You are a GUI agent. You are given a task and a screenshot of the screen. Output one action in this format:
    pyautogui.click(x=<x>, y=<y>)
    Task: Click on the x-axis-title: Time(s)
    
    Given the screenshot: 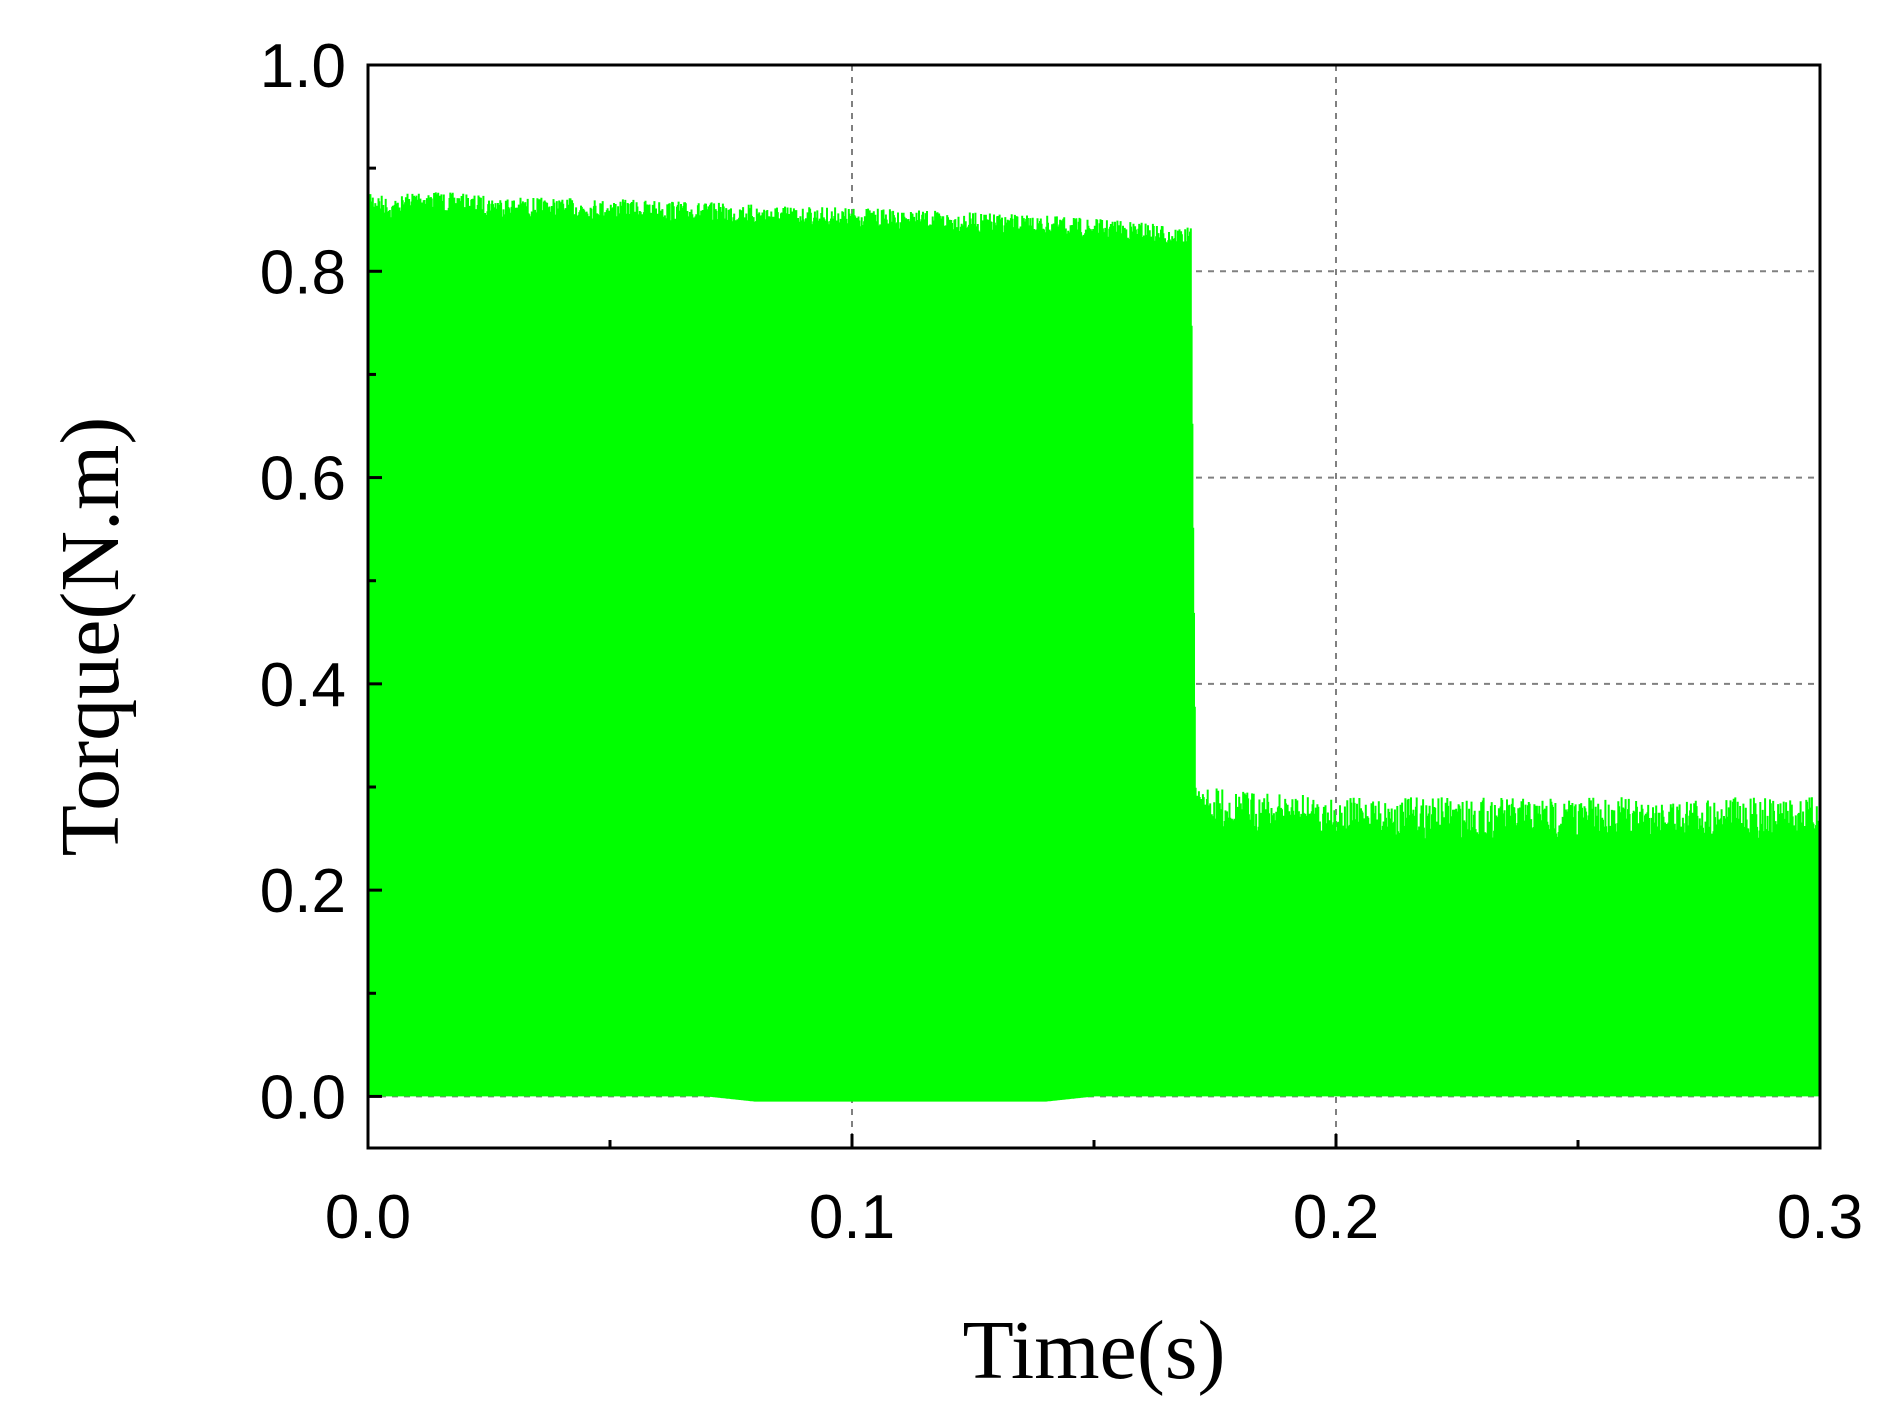 What is the action you would take?
    pyautogui.click(x=1094, y=1350)
    